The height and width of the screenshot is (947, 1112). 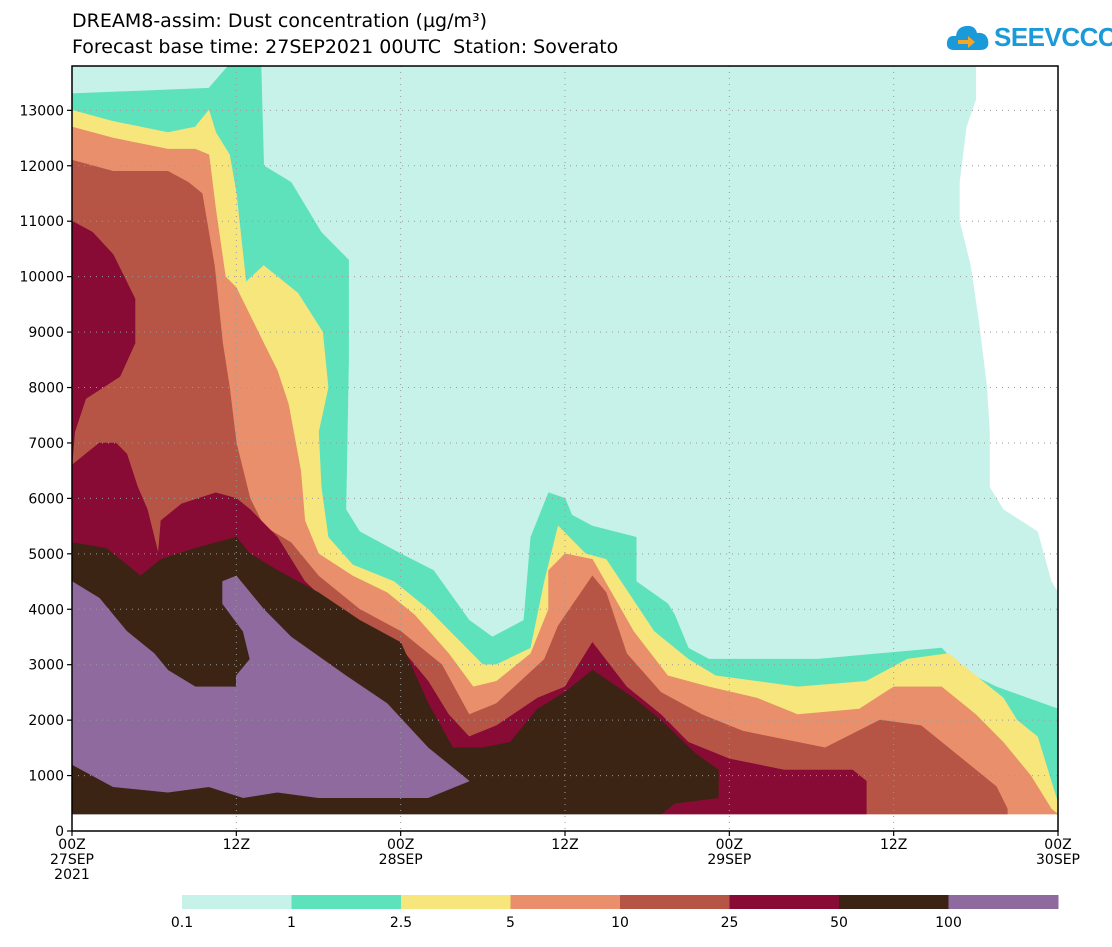 What do you see at coordinates (72, 860) in the screenshot?
I see `x-tick-label-0-1: 27SEP` at bounding box center [72, 860].